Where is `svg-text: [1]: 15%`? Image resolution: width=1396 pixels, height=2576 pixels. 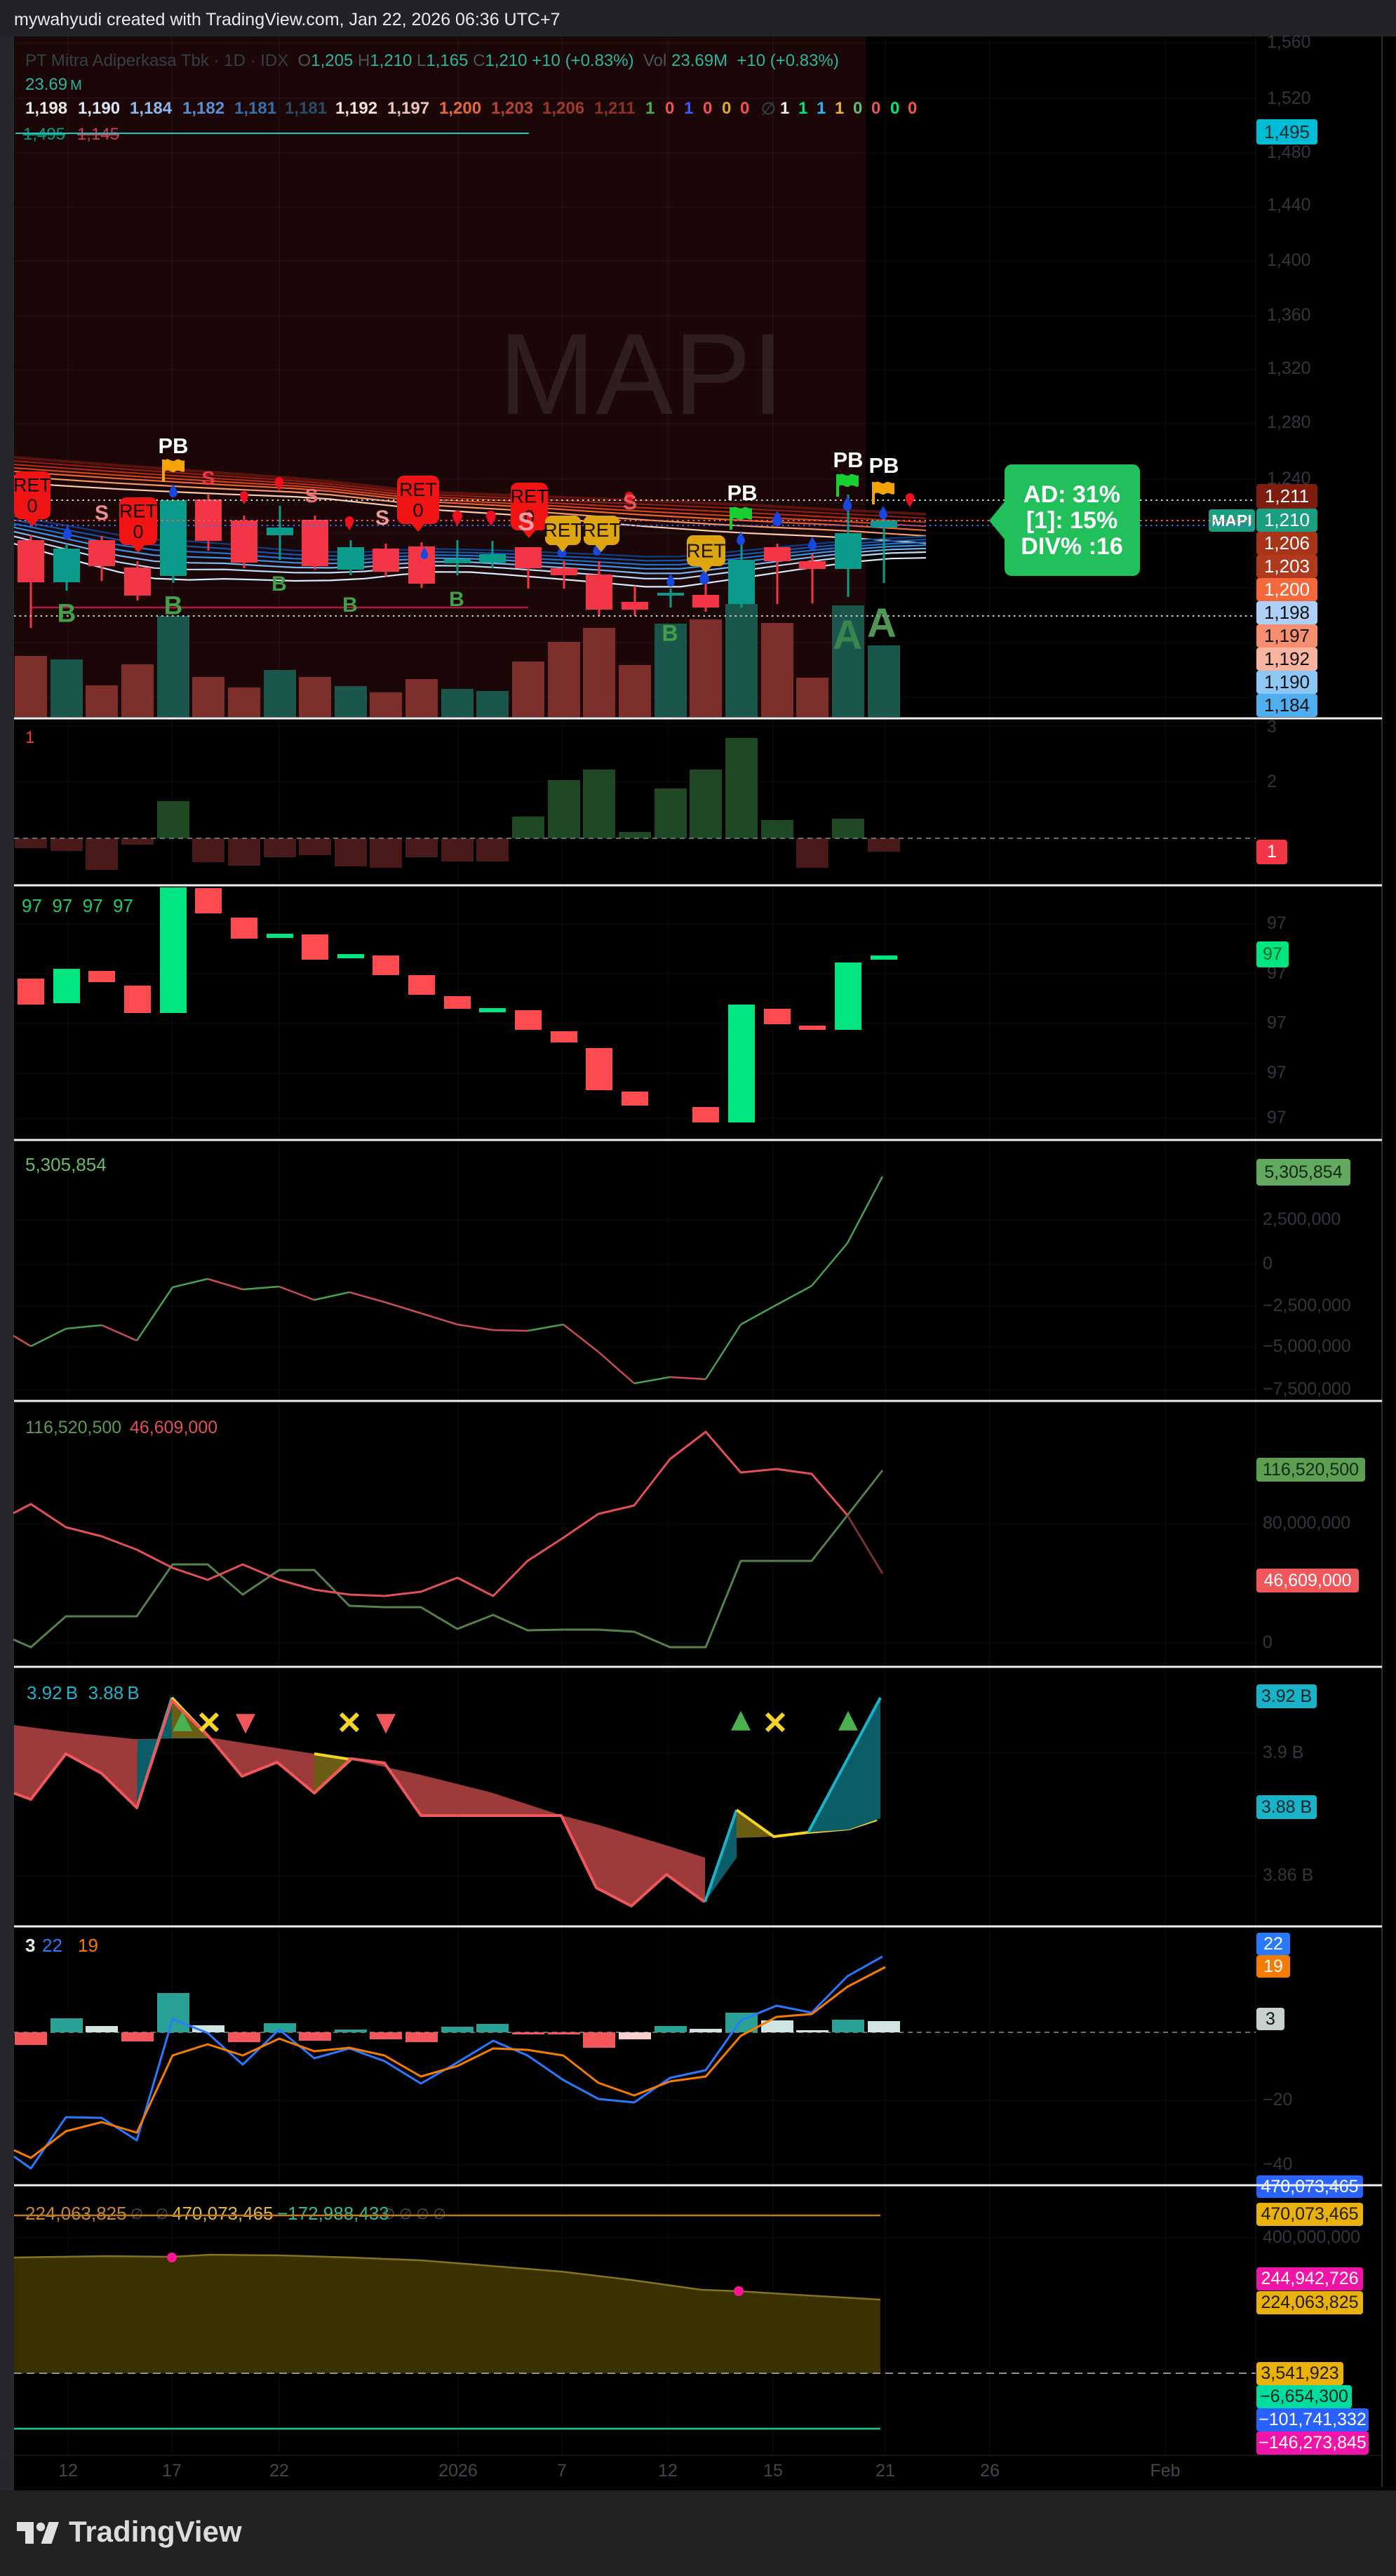 svg-text: [1]: 15% is located at coordinates (1072, 520).